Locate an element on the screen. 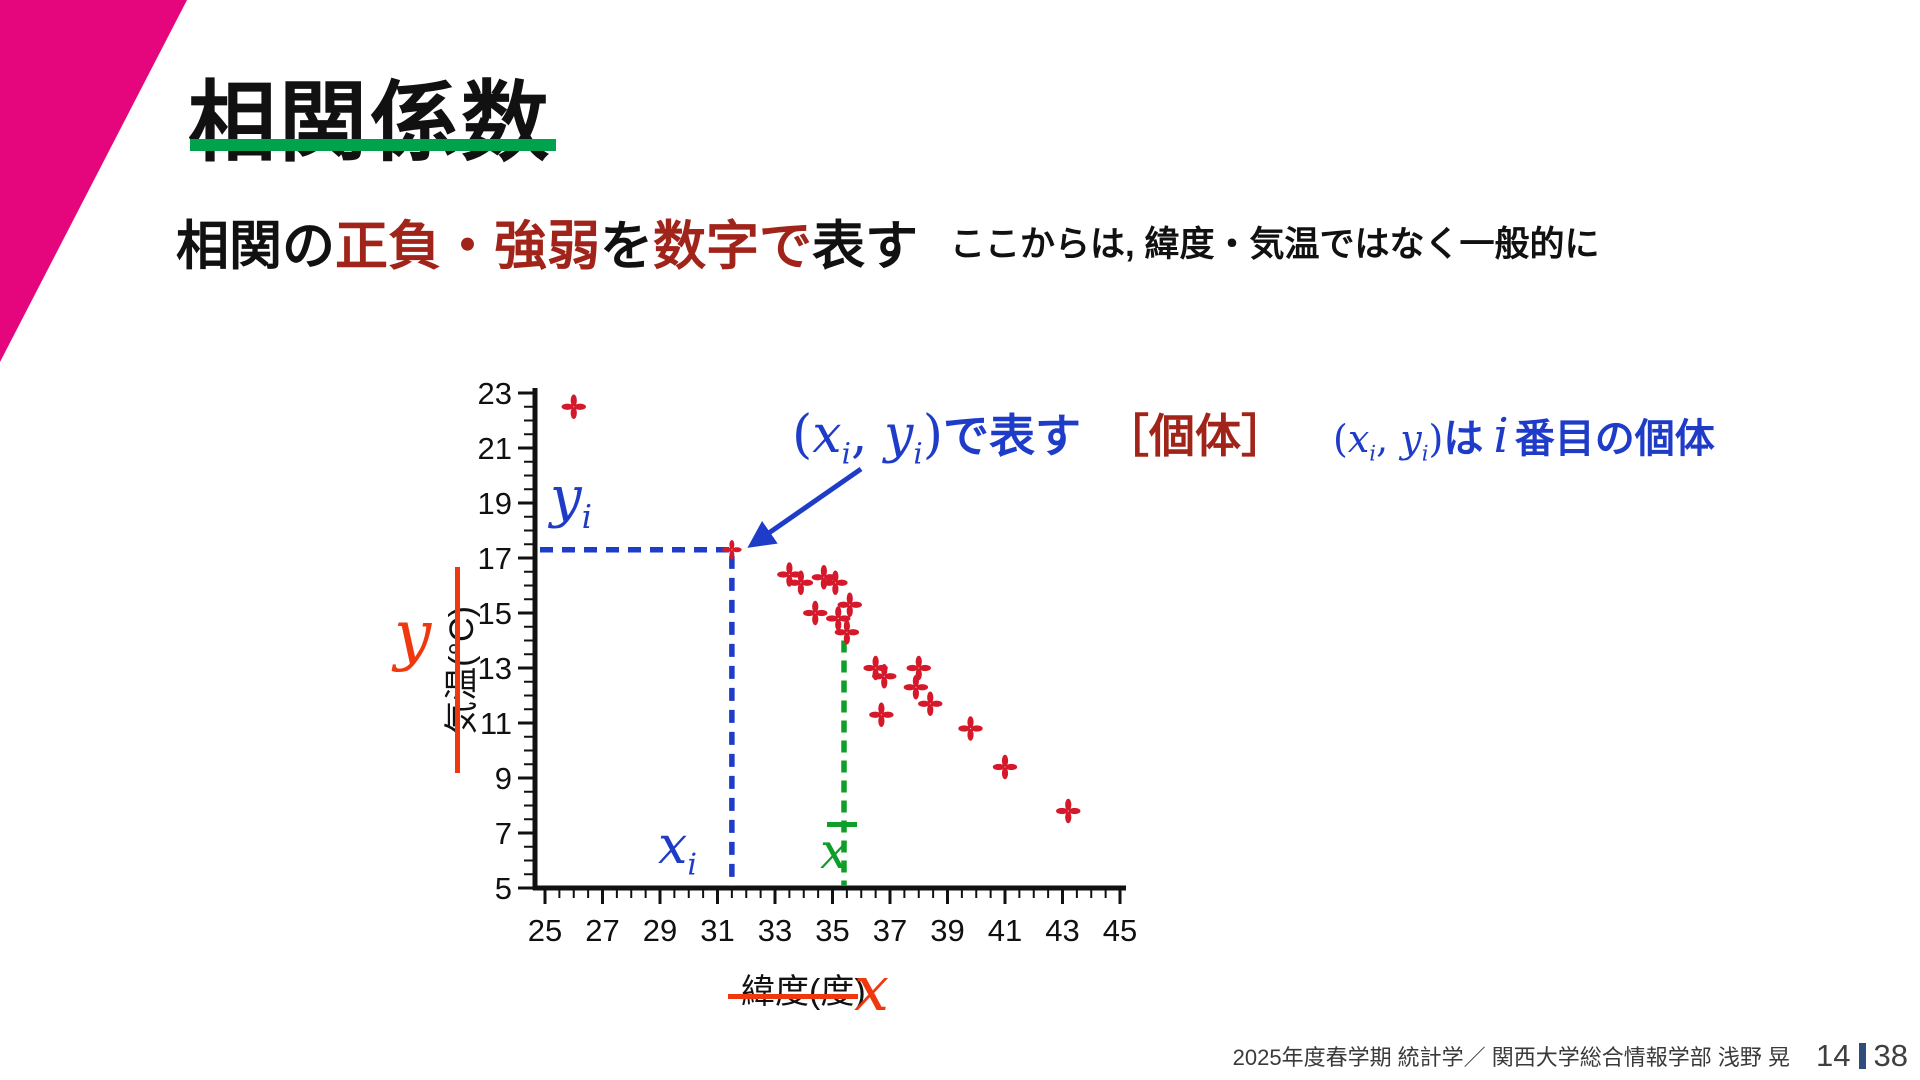 The width and height of the screenshot is (1920, 1080). page-indicator: 14 38 is located at coordinates (1862, 1056).